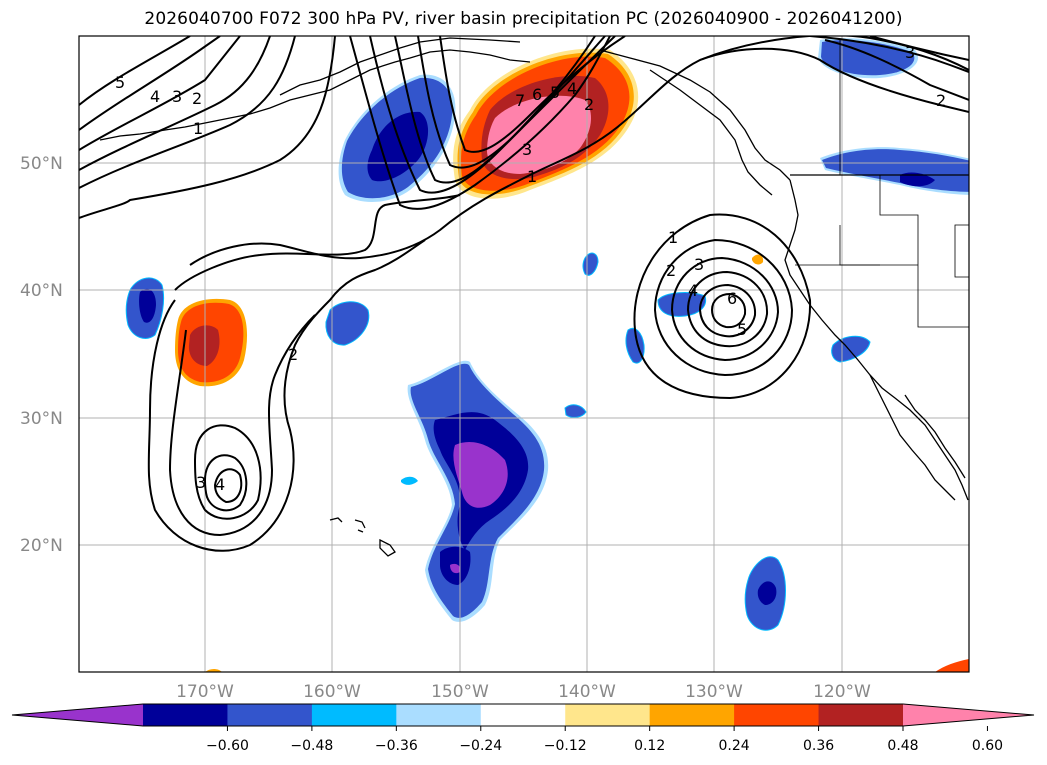  Describe the element at coordinates (41, 164) in the screenshot. I see `svg-text: 50°N` at that location.